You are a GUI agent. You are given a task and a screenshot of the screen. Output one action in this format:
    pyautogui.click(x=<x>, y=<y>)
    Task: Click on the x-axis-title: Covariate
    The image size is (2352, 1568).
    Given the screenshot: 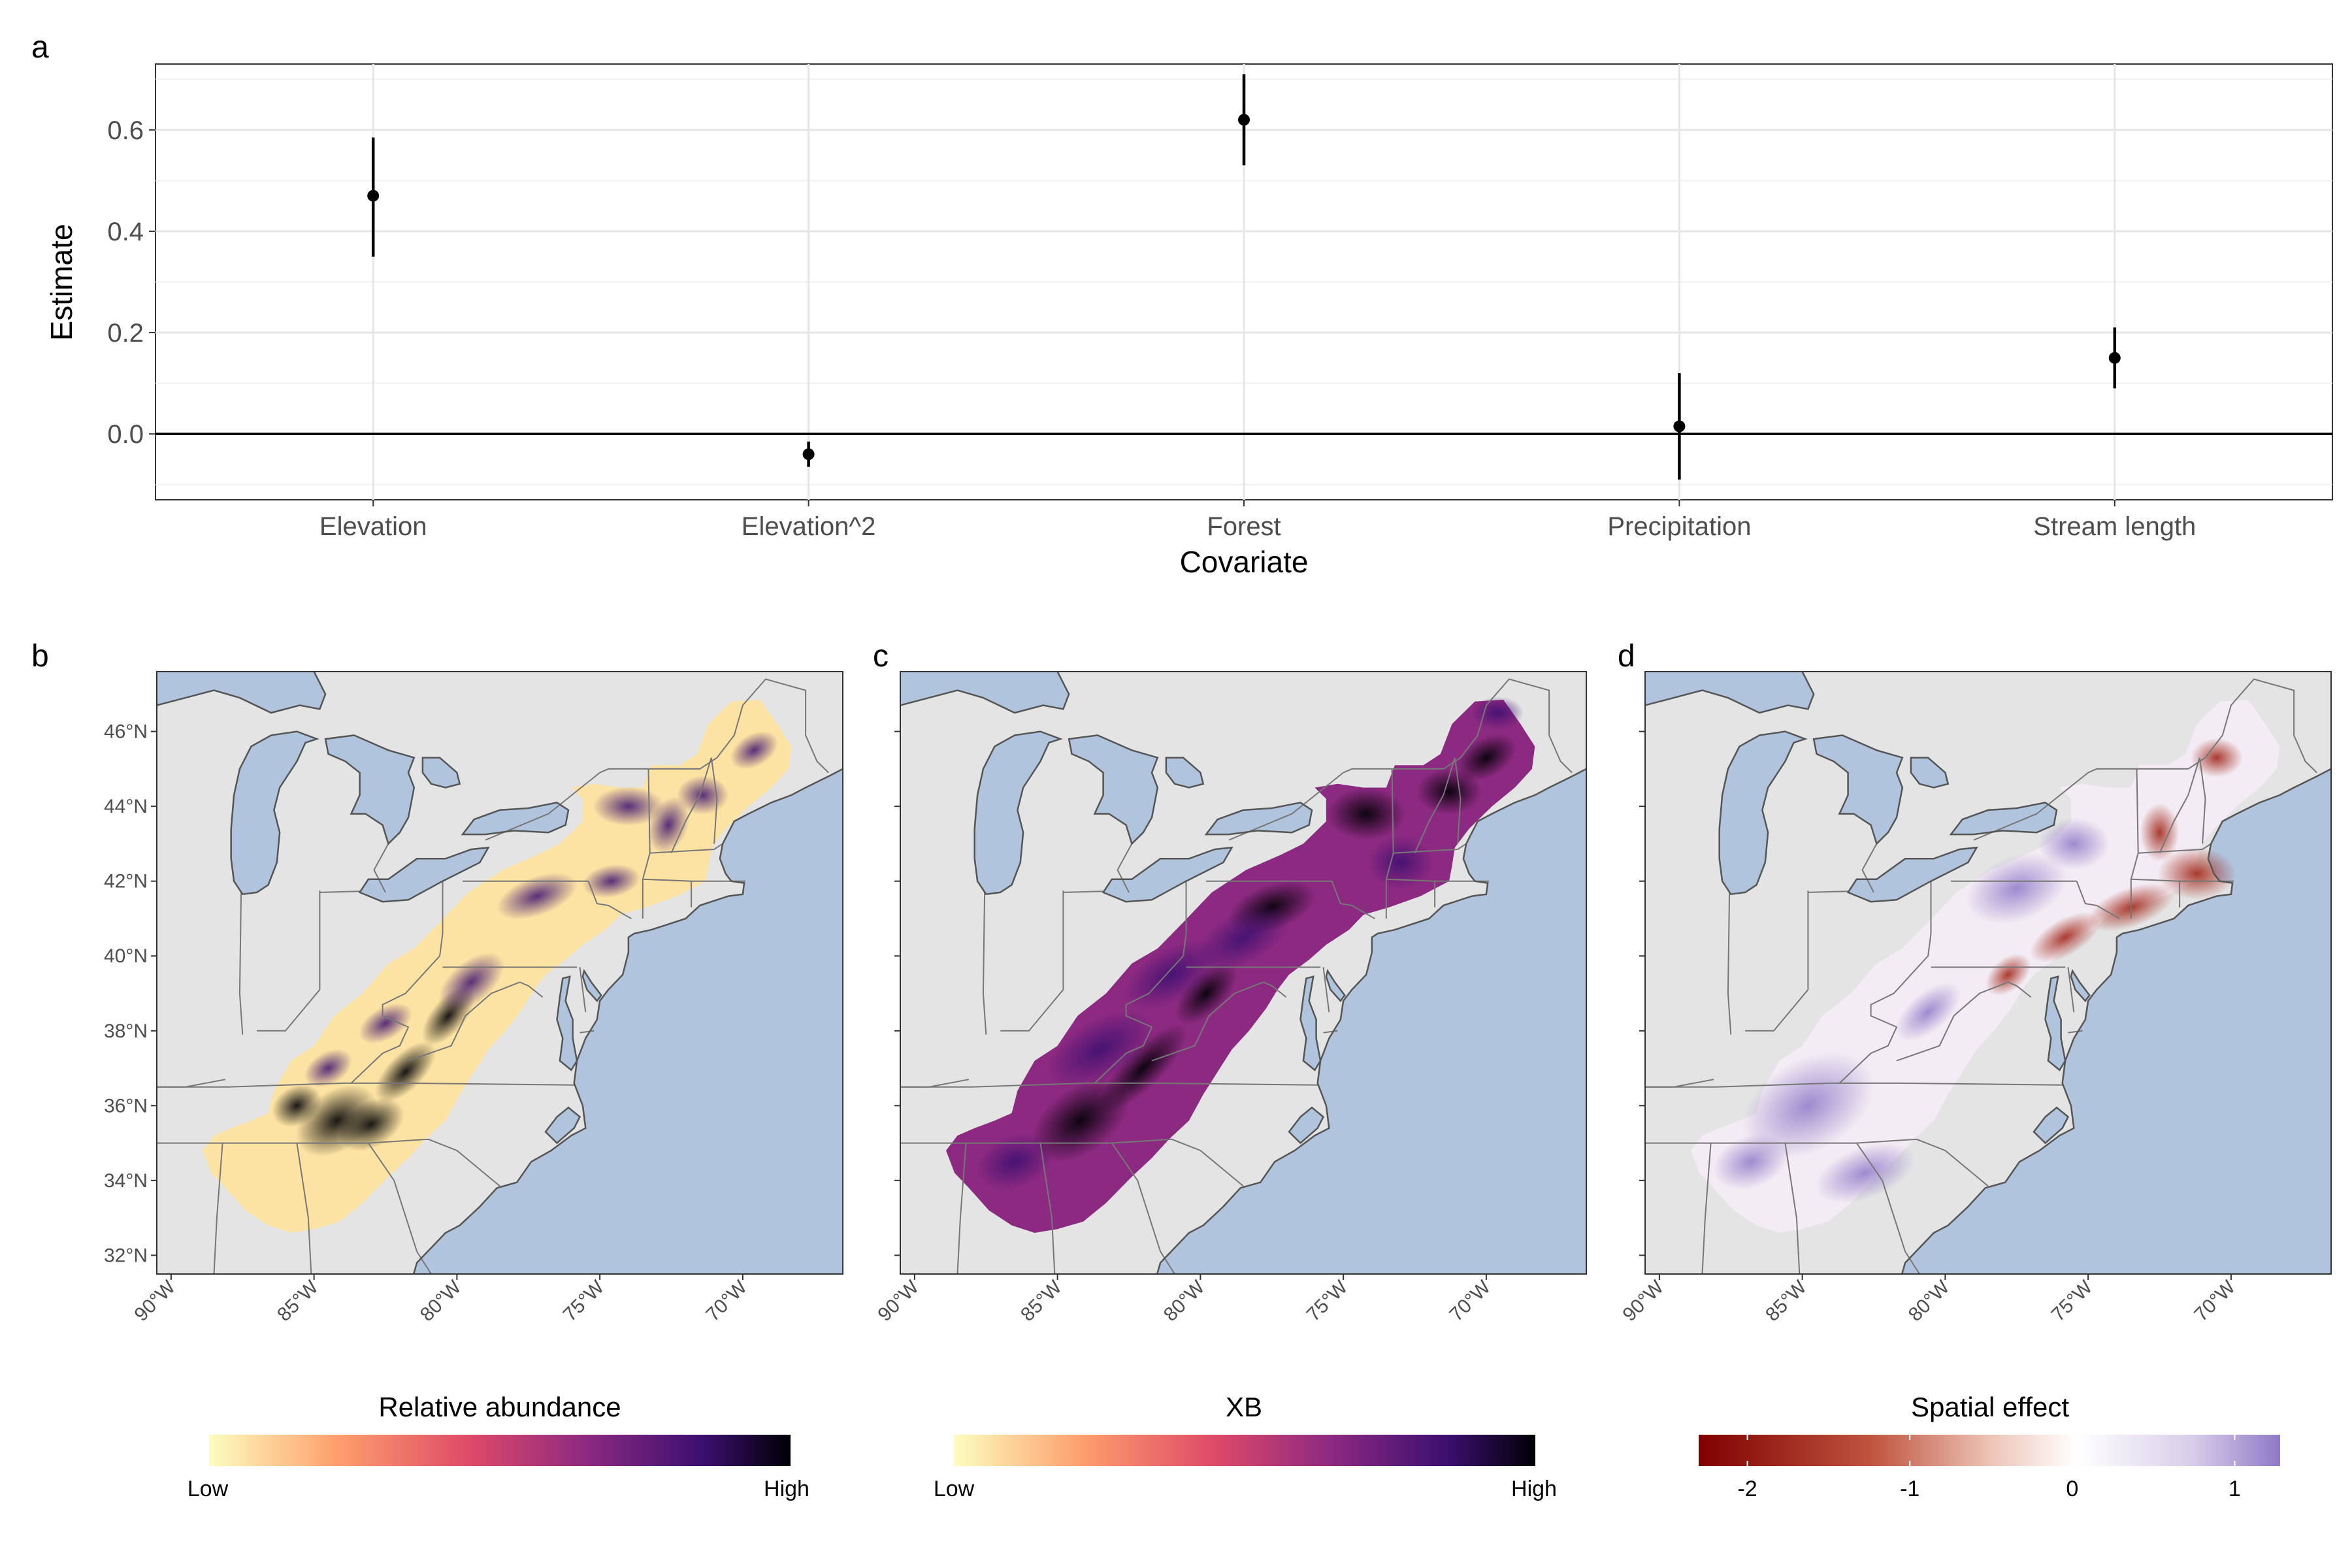 What is the action you would take?
    pyautogui.click(x=1244, y=562)
    